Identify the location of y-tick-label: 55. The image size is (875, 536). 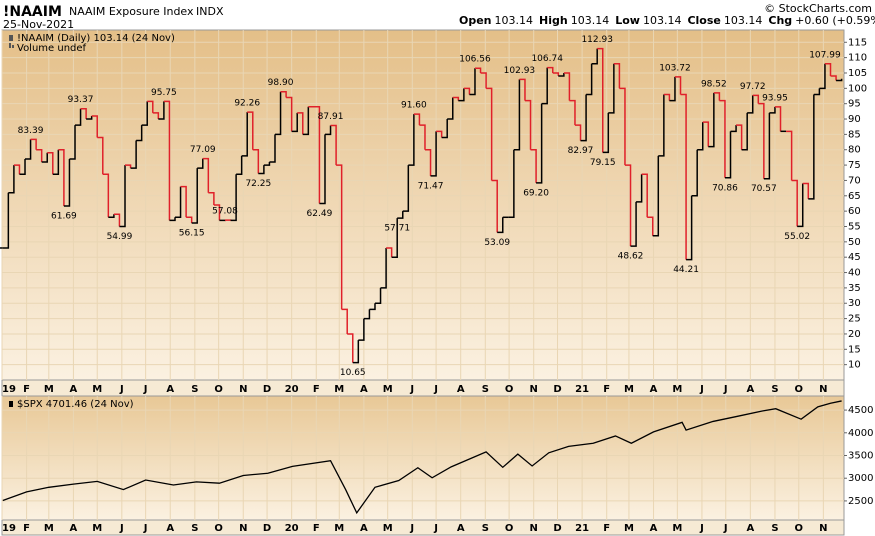
(854, 226).